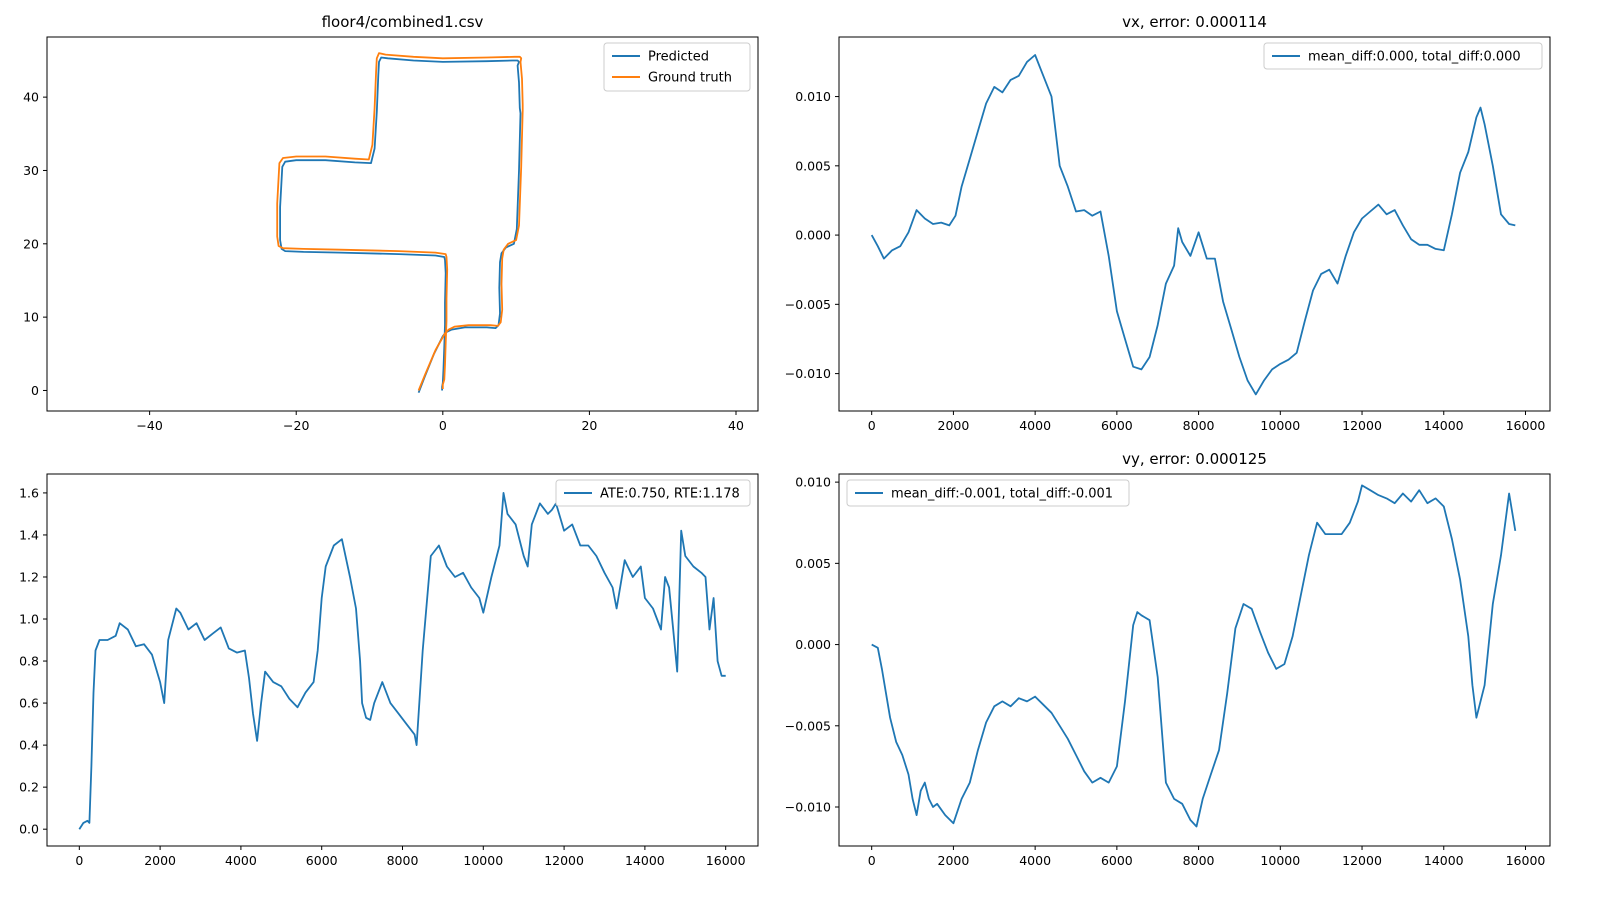  I want to click on x-tick-label: 20, so click(589, 425).